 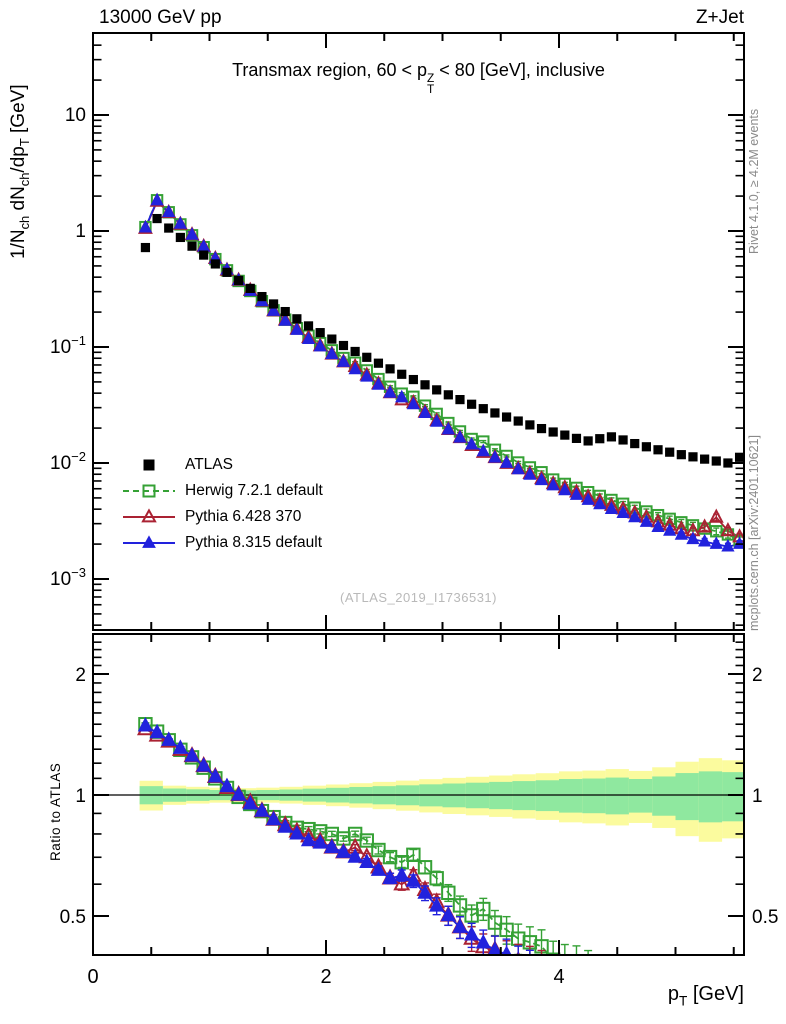 What do you see at coordinates (68, 461) in the screenshot?
I see `svg-text: 10⁻²` at bounding box center [68, 461].